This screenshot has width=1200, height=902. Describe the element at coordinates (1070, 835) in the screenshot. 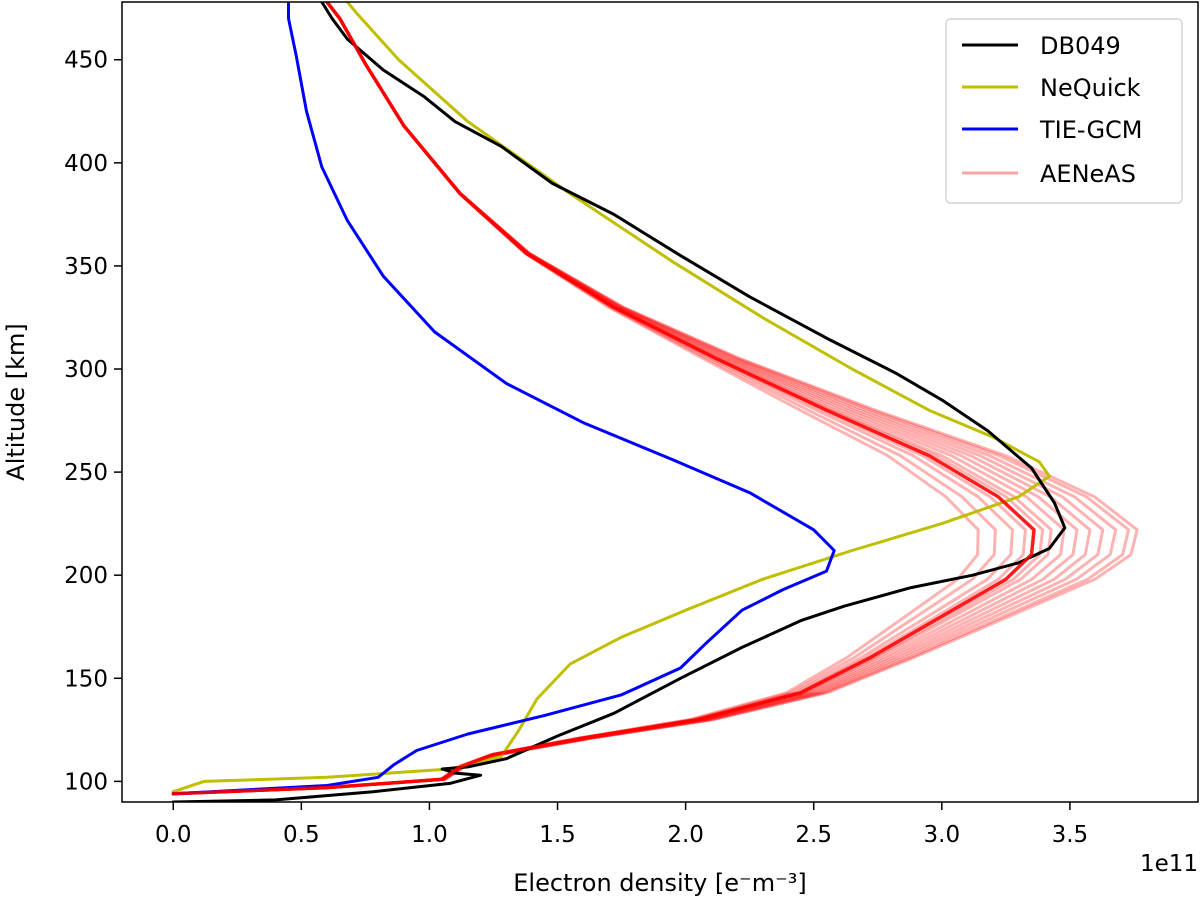

I see `x-tick-label: 3.5` at that location.